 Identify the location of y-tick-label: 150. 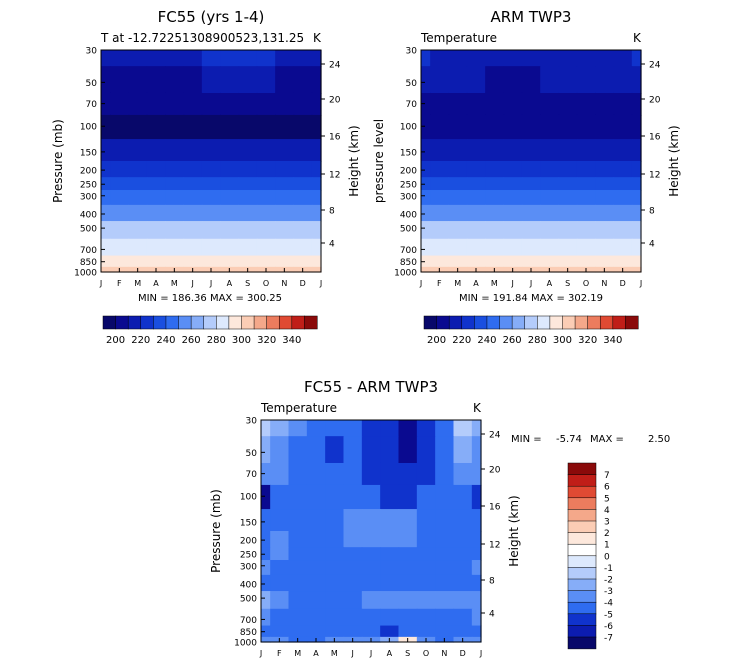
(408, 153).